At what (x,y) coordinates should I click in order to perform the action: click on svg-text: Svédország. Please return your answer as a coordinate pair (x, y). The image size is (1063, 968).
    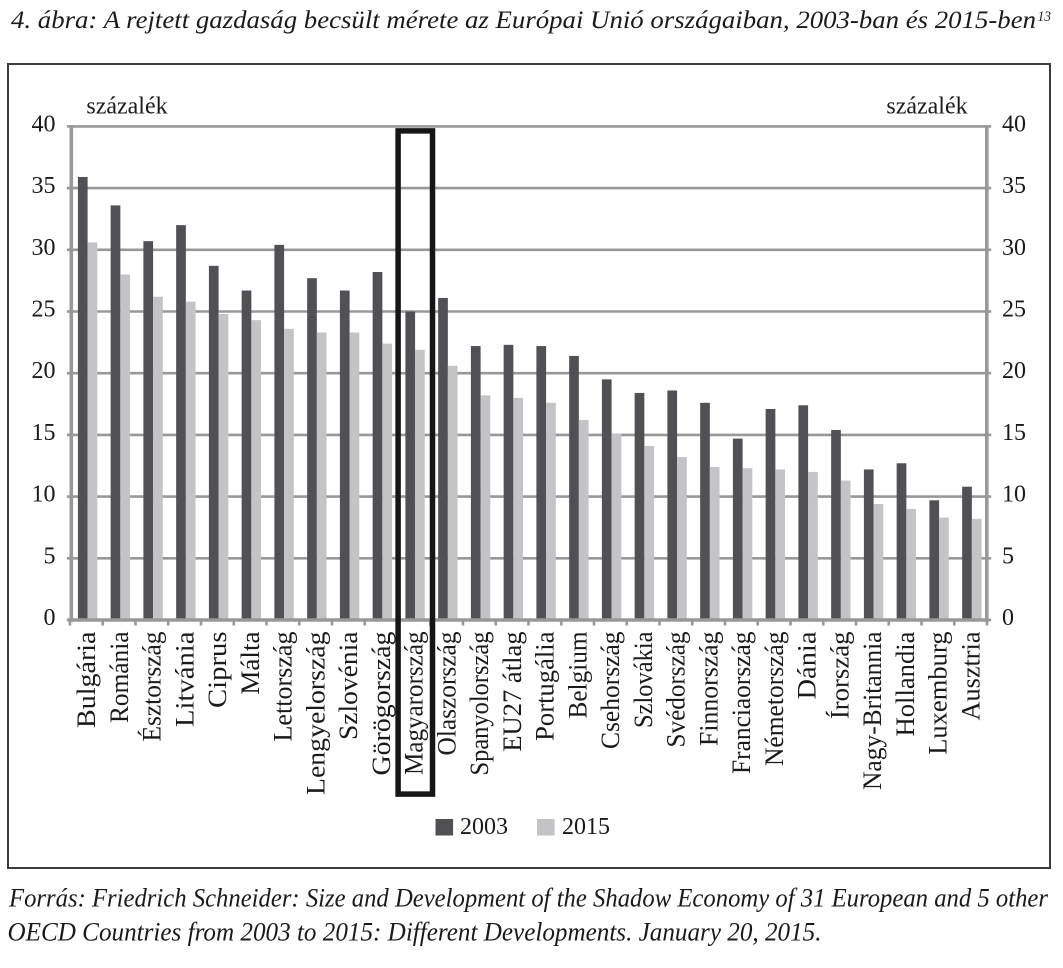
    Looking at the image, I should click on (676, 690).